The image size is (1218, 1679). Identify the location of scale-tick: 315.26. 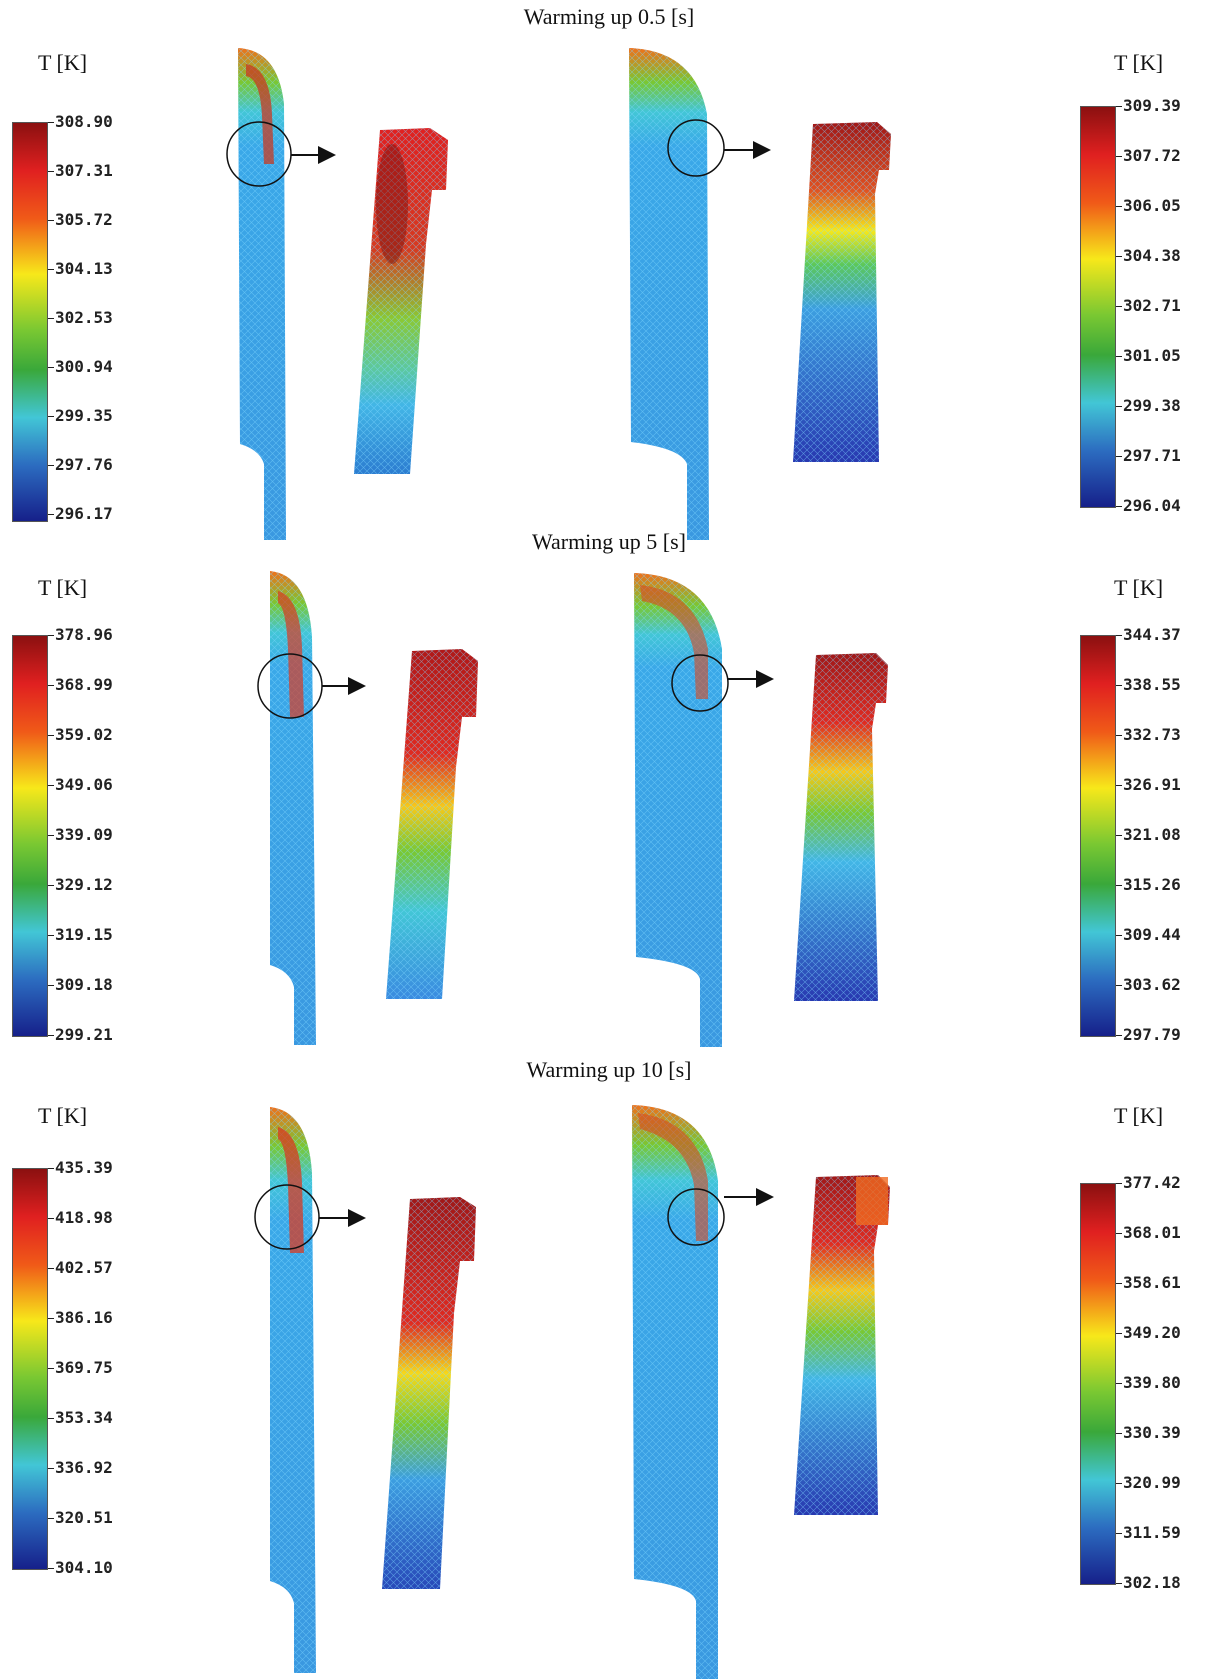
(1148, 885).